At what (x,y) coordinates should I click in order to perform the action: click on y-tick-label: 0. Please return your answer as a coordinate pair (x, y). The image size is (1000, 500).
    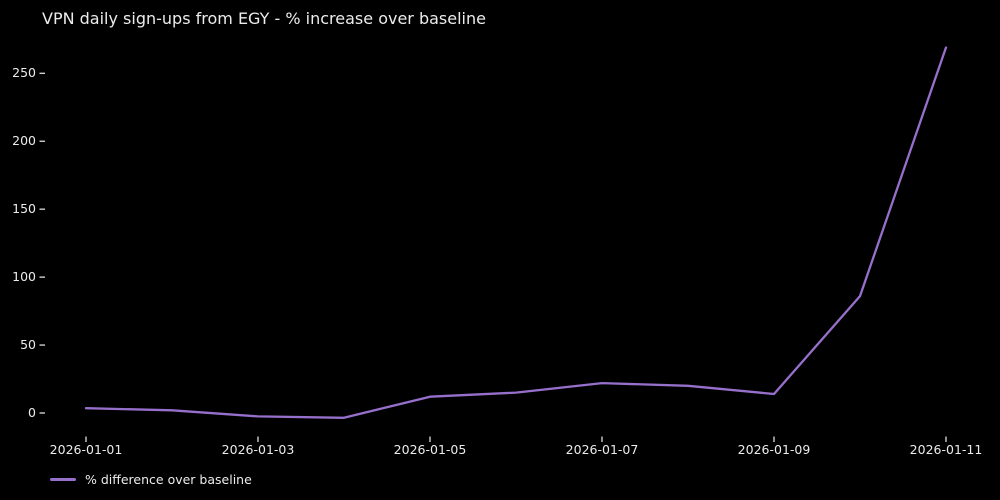
    Looking at the image, I should click on (32, 412).